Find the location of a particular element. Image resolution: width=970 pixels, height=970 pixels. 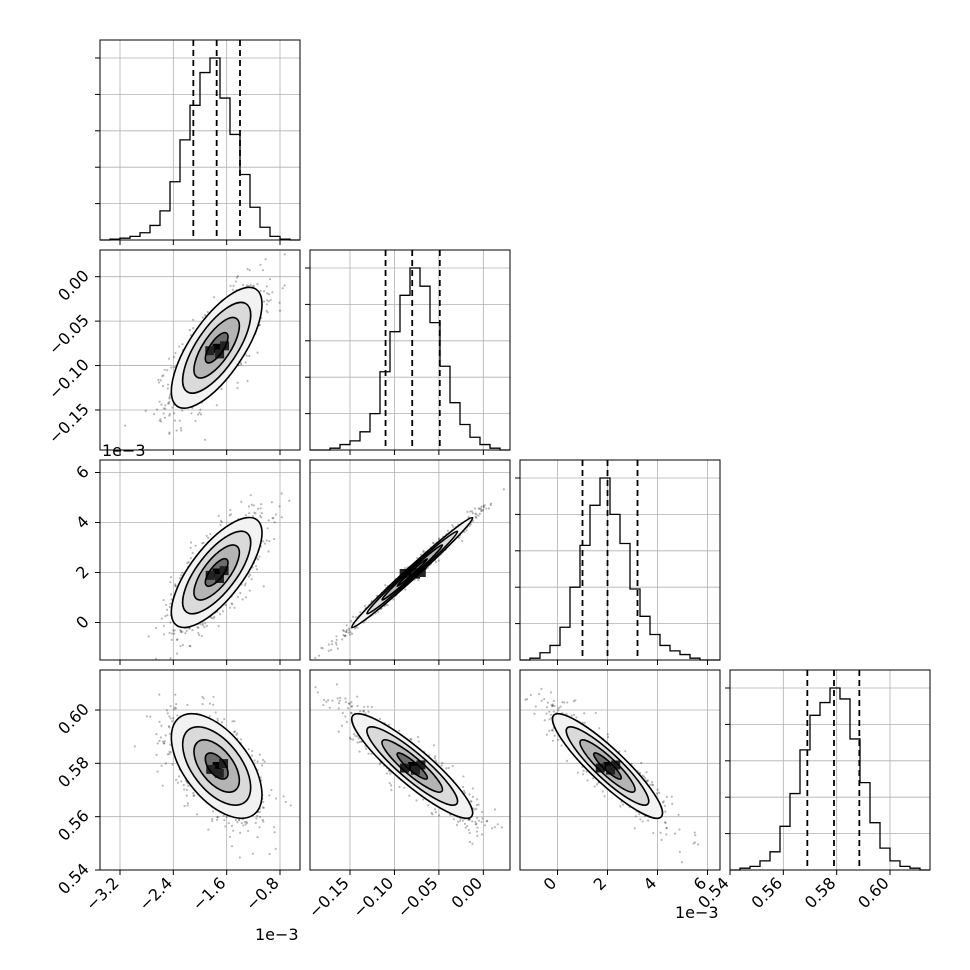

y-tick-label-param-1: −0.15 is located at coordinates (69, 423).